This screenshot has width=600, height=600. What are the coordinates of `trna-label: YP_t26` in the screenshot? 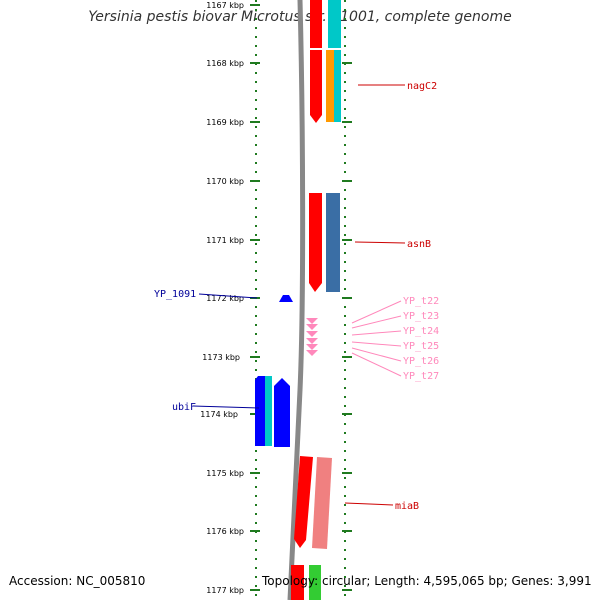 It's located at (421, 361).